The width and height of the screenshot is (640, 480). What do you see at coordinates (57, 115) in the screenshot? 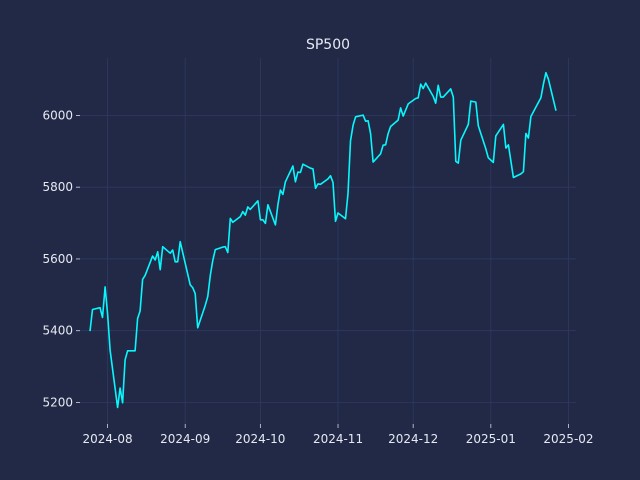
I see `y-tick-label: 6000` at bounding box center [57, 115].